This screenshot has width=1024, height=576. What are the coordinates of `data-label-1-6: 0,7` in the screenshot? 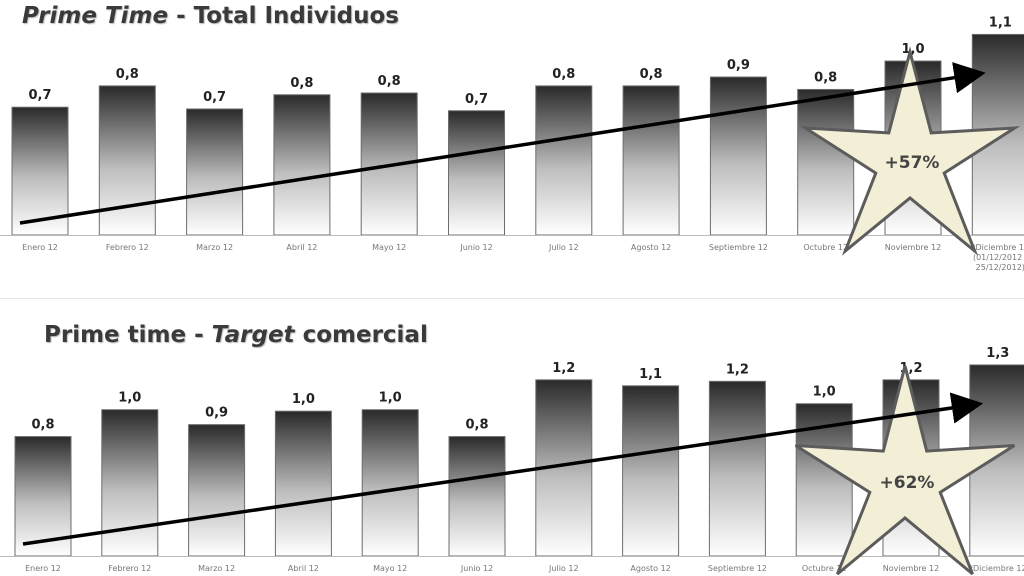 It's located at (476, 99).